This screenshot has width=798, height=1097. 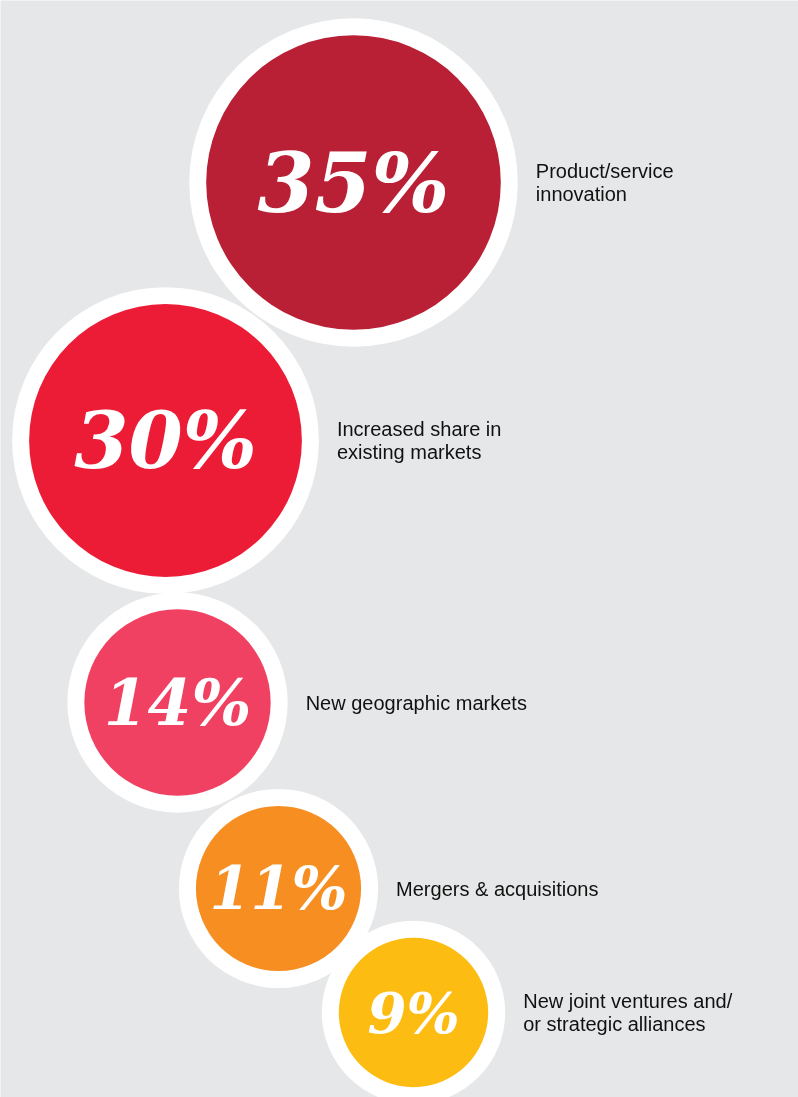 What do you see at coordinates (278, 888) in the screenshot?
I see `data-label: 11%` at bounding box center [278, 888].